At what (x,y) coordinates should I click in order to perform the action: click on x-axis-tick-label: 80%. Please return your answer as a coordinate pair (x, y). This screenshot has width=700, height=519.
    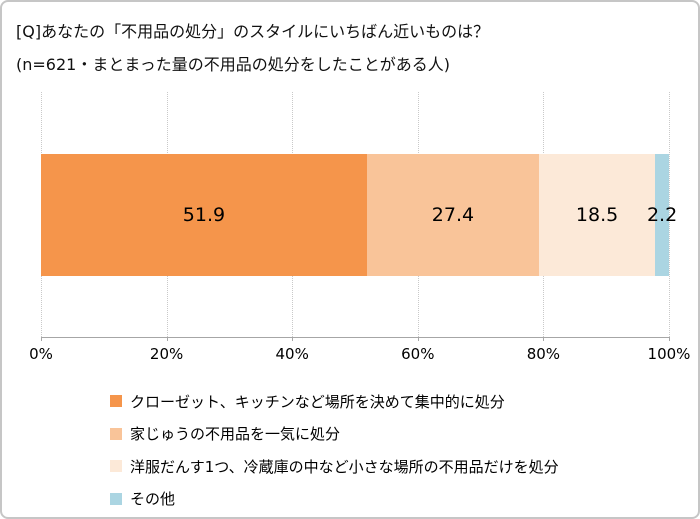
    Looking at the image, I should click on (543, 354).